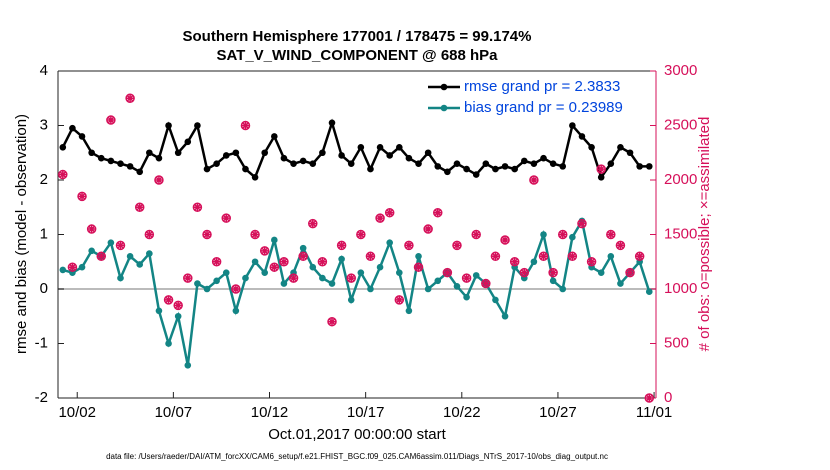 Image resolution: width=830 pixels, height=470 pixels. Describe the element at coordinates (41, 342) in the screenshot. I see `y-tick-label: -1` at that location.